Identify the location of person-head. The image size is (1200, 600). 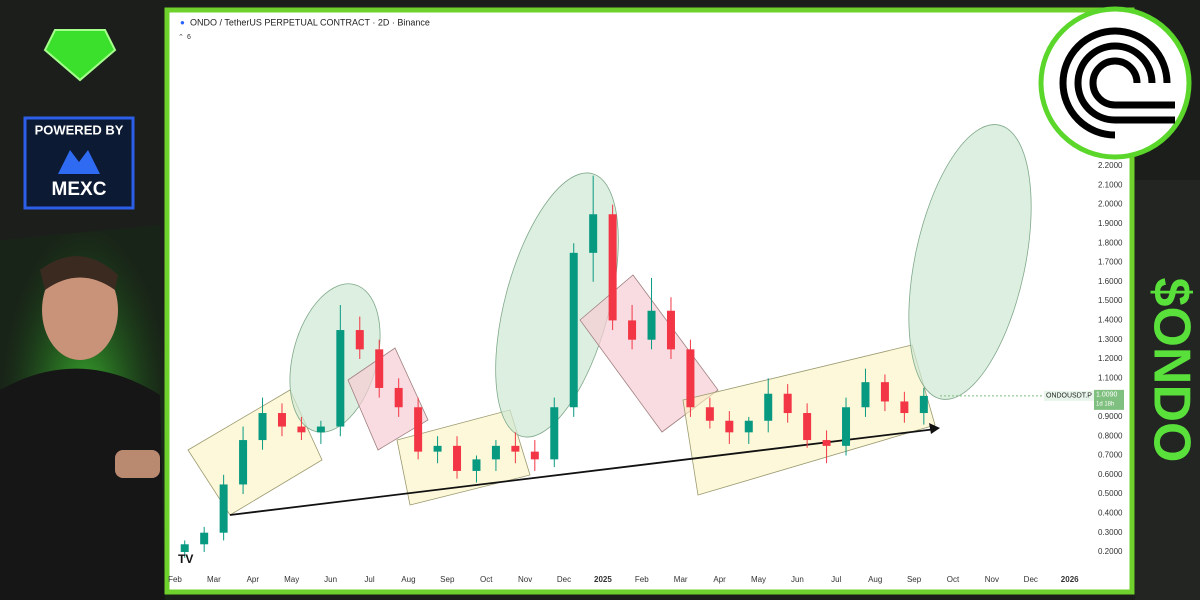
(80, 310).